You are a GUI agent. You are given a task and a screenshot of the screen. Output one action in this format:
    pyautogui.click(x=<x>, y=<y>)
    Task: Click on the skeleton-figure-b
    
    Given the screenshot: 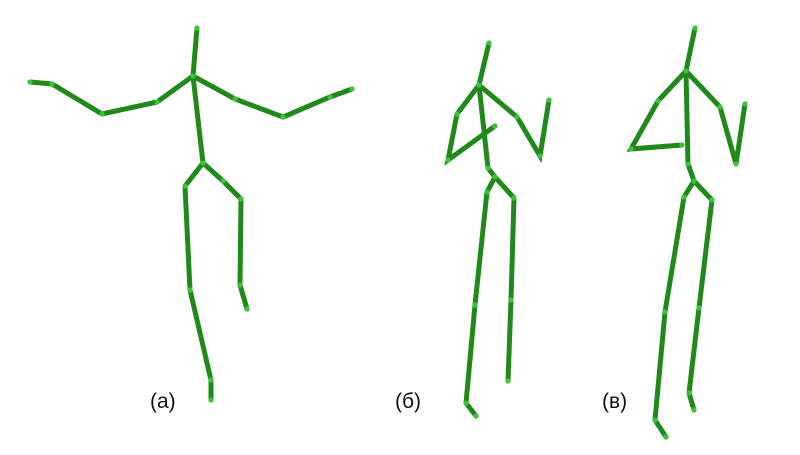 What is the action you would take?
    pyautogui.click(x=498, y=229)
    